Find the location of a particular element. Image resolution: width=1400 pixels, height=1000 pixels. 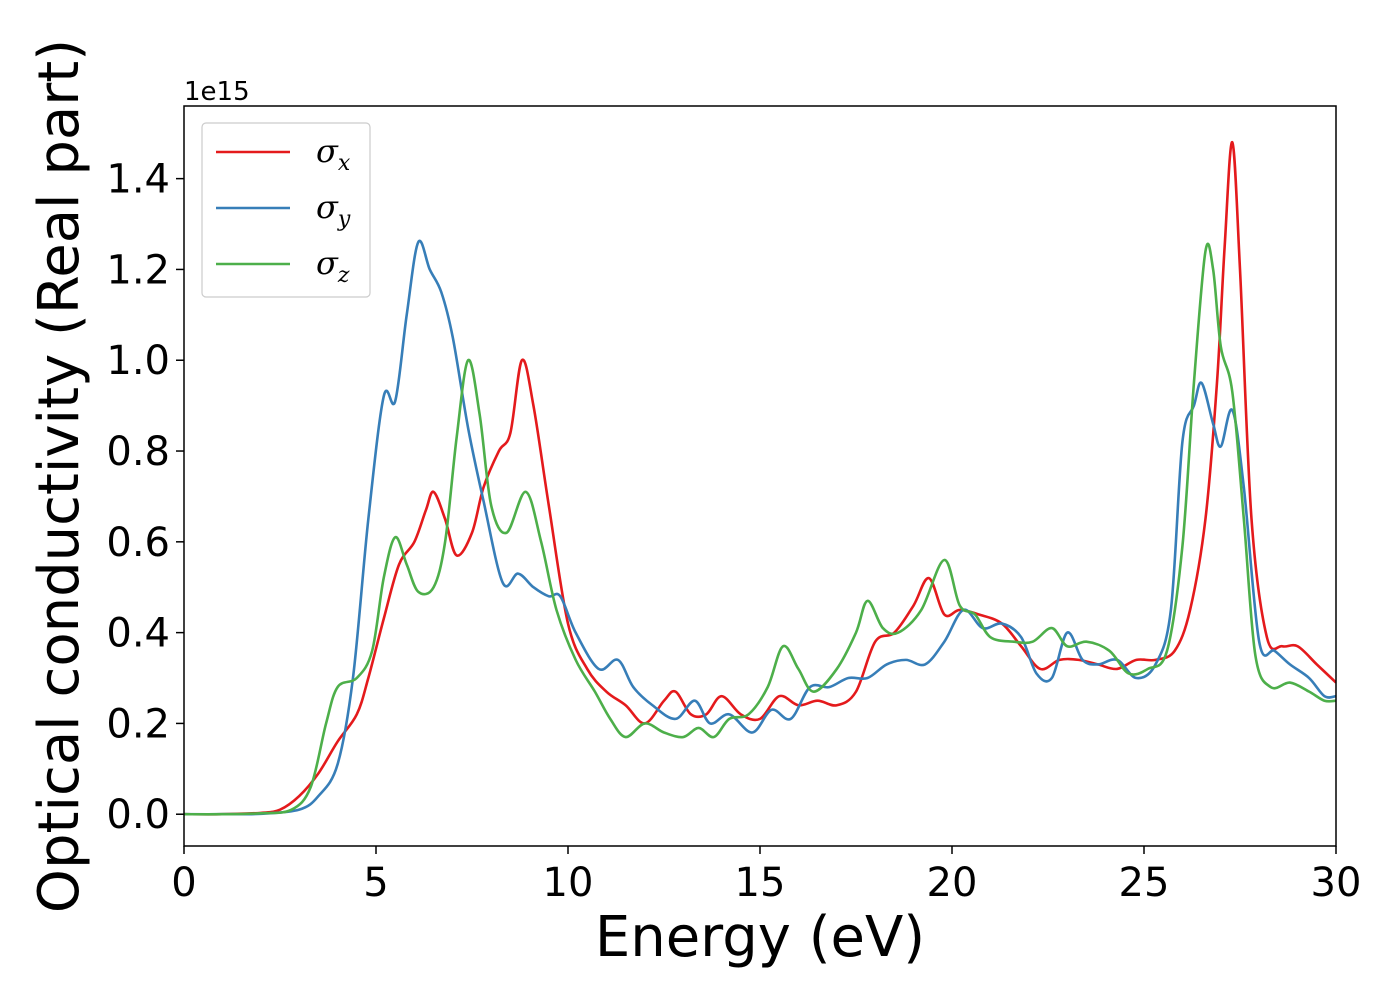

x-tick-label: 0 is located at coordinates (183, 883).